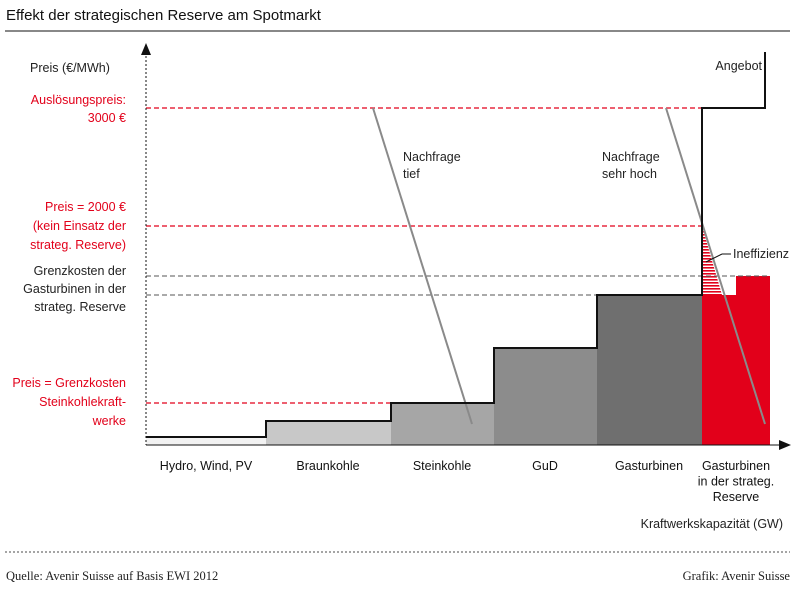  What do you see at coordinates (736, 466) in the screenshot?
I see `tick-label-reserve-line: Gasturbinen` at bounding box center [736, 466].